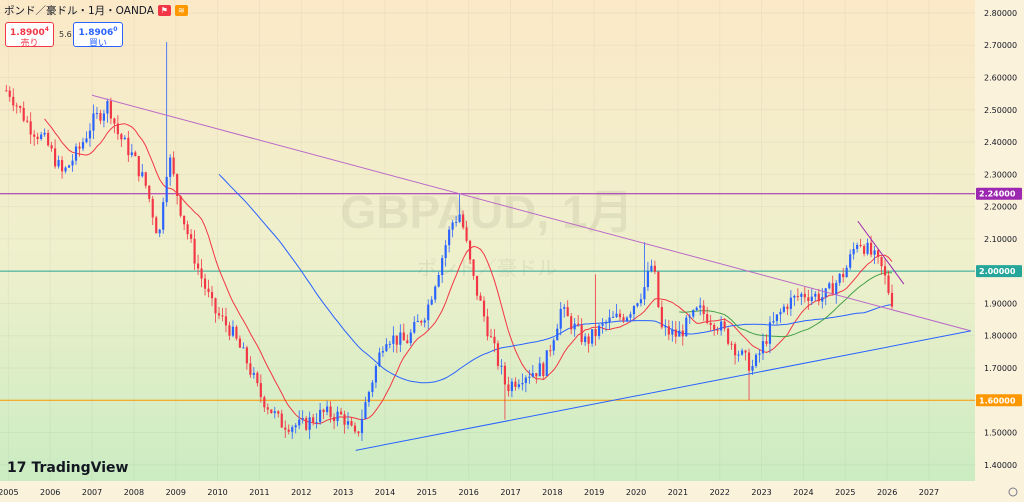  I want to click on price-tick-label: 2.30000, so click(1000, 174).